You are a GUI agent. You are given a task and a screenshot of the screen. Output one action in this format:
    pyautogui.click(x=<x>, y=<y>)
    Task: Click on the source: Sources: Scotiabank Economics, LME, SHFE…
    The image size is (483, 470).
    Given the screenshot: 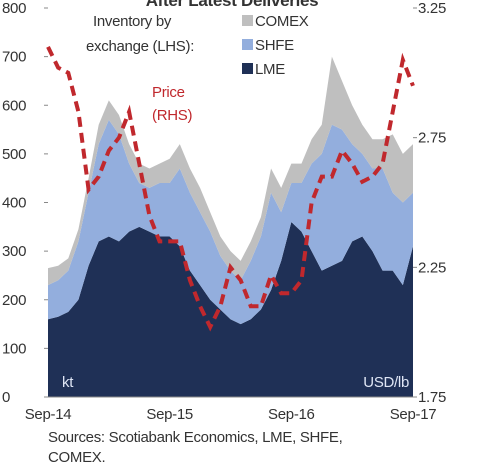 What is the action you would take?
    pyautogui.click(x=195, y=437)
    